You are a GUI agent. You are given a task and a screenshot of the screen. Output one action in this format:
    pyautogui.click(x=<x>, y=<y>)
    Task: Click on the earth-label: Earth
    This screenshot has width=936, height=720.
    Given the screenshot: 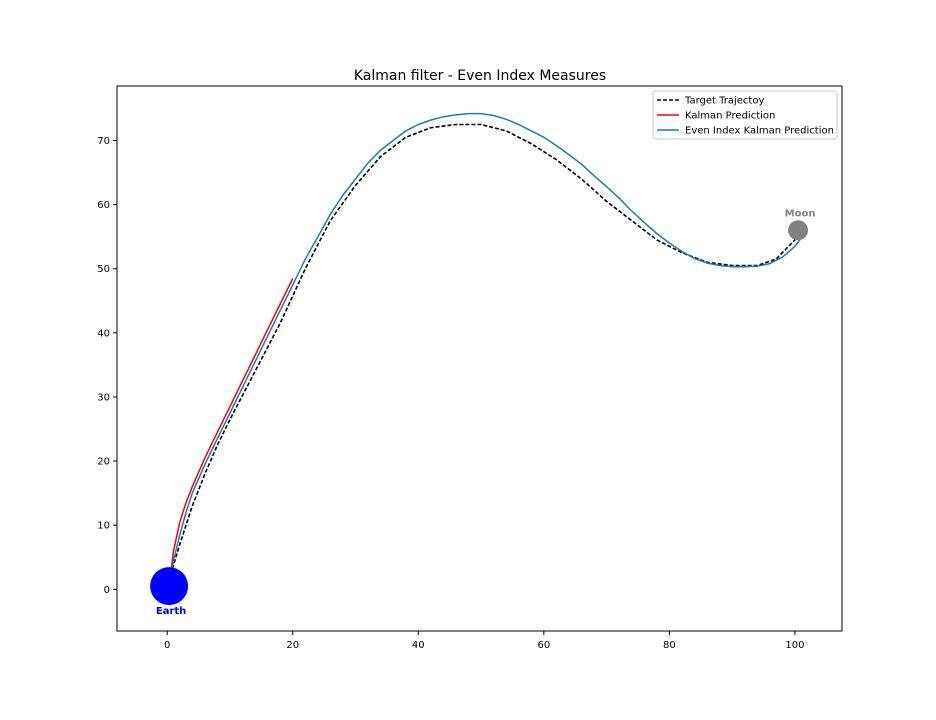 What is the action you would take?
    pyautogui.click(x=171, y=611)
    